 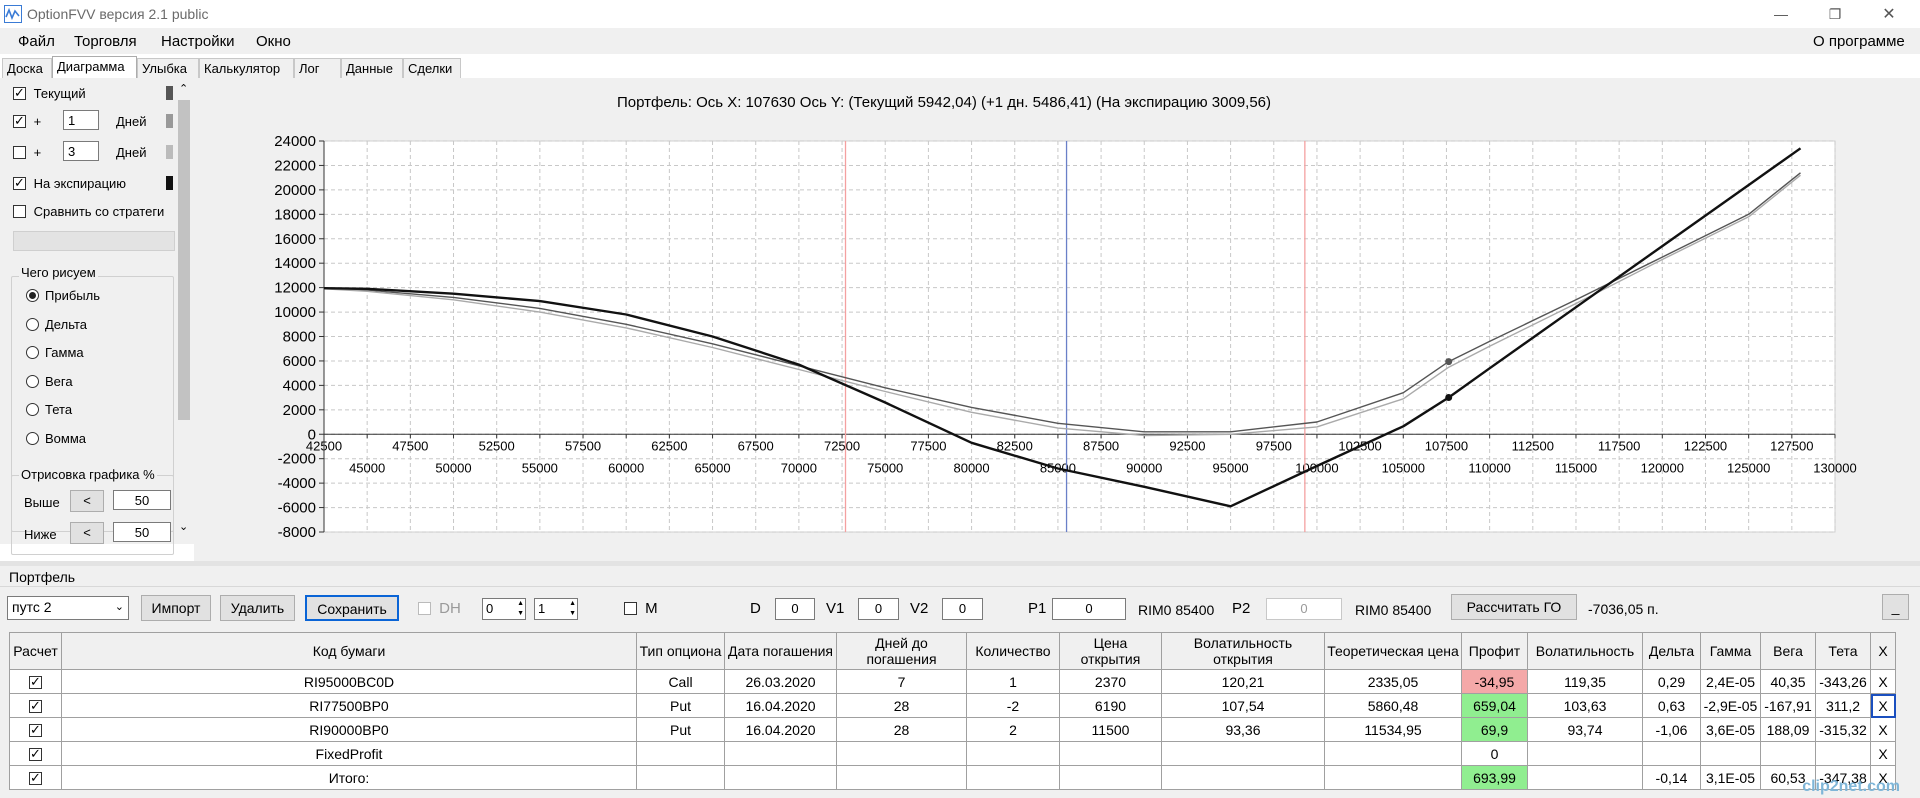 What do you see at coordinates (1671, 729) in the screenshot?
I see `table-cell: -1,06` at bounding box center [1671, 729].